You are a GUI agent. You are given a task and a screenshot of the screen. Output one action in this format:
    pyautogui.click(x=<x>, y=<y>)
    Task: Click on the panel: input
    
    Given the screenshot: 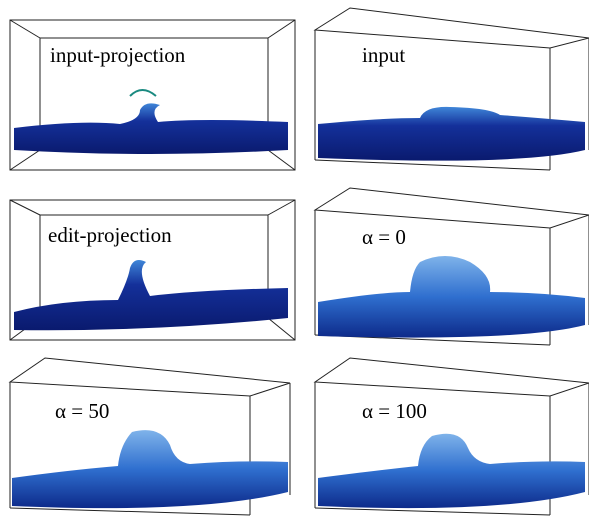 What is the action you would take?
    pyautogui.click(x=451, y=89)
    